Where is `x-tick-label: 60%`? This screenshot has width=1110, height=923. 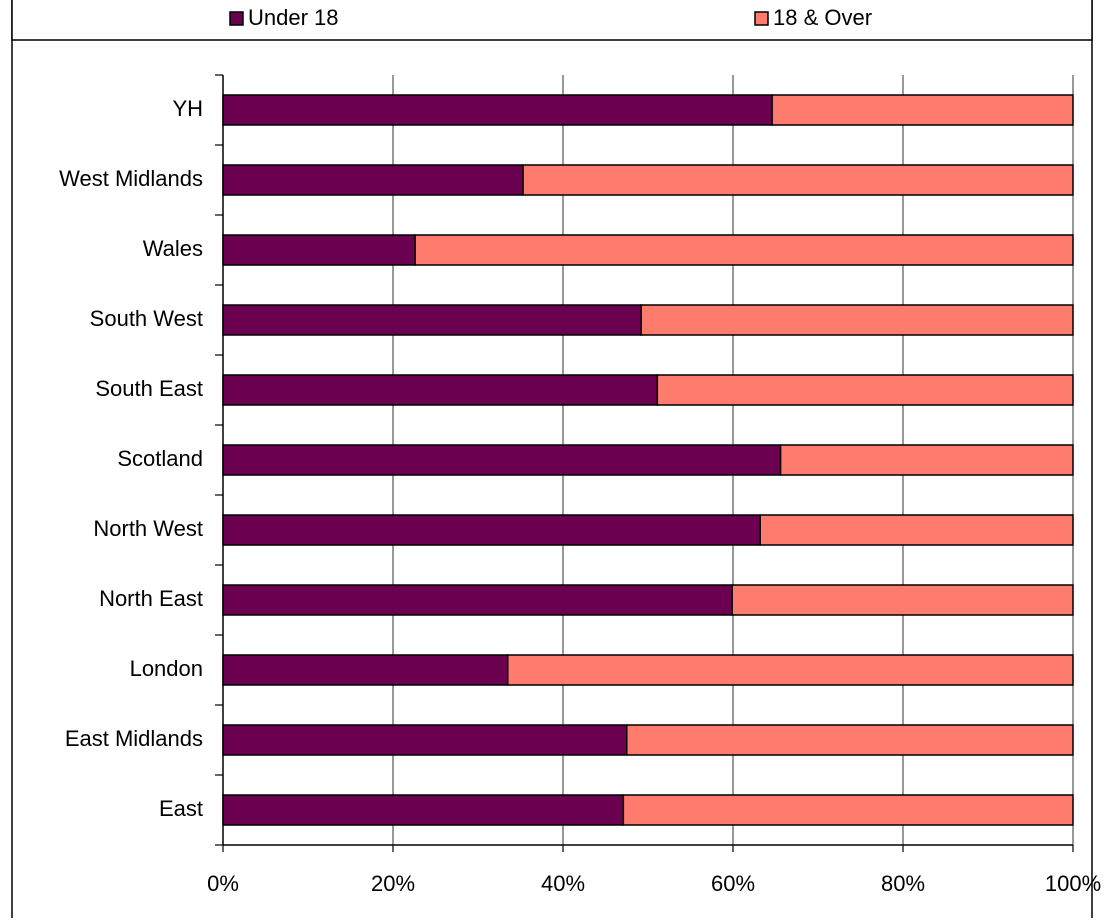 x-tick-label: 60% is located at coordinates (733, 883).